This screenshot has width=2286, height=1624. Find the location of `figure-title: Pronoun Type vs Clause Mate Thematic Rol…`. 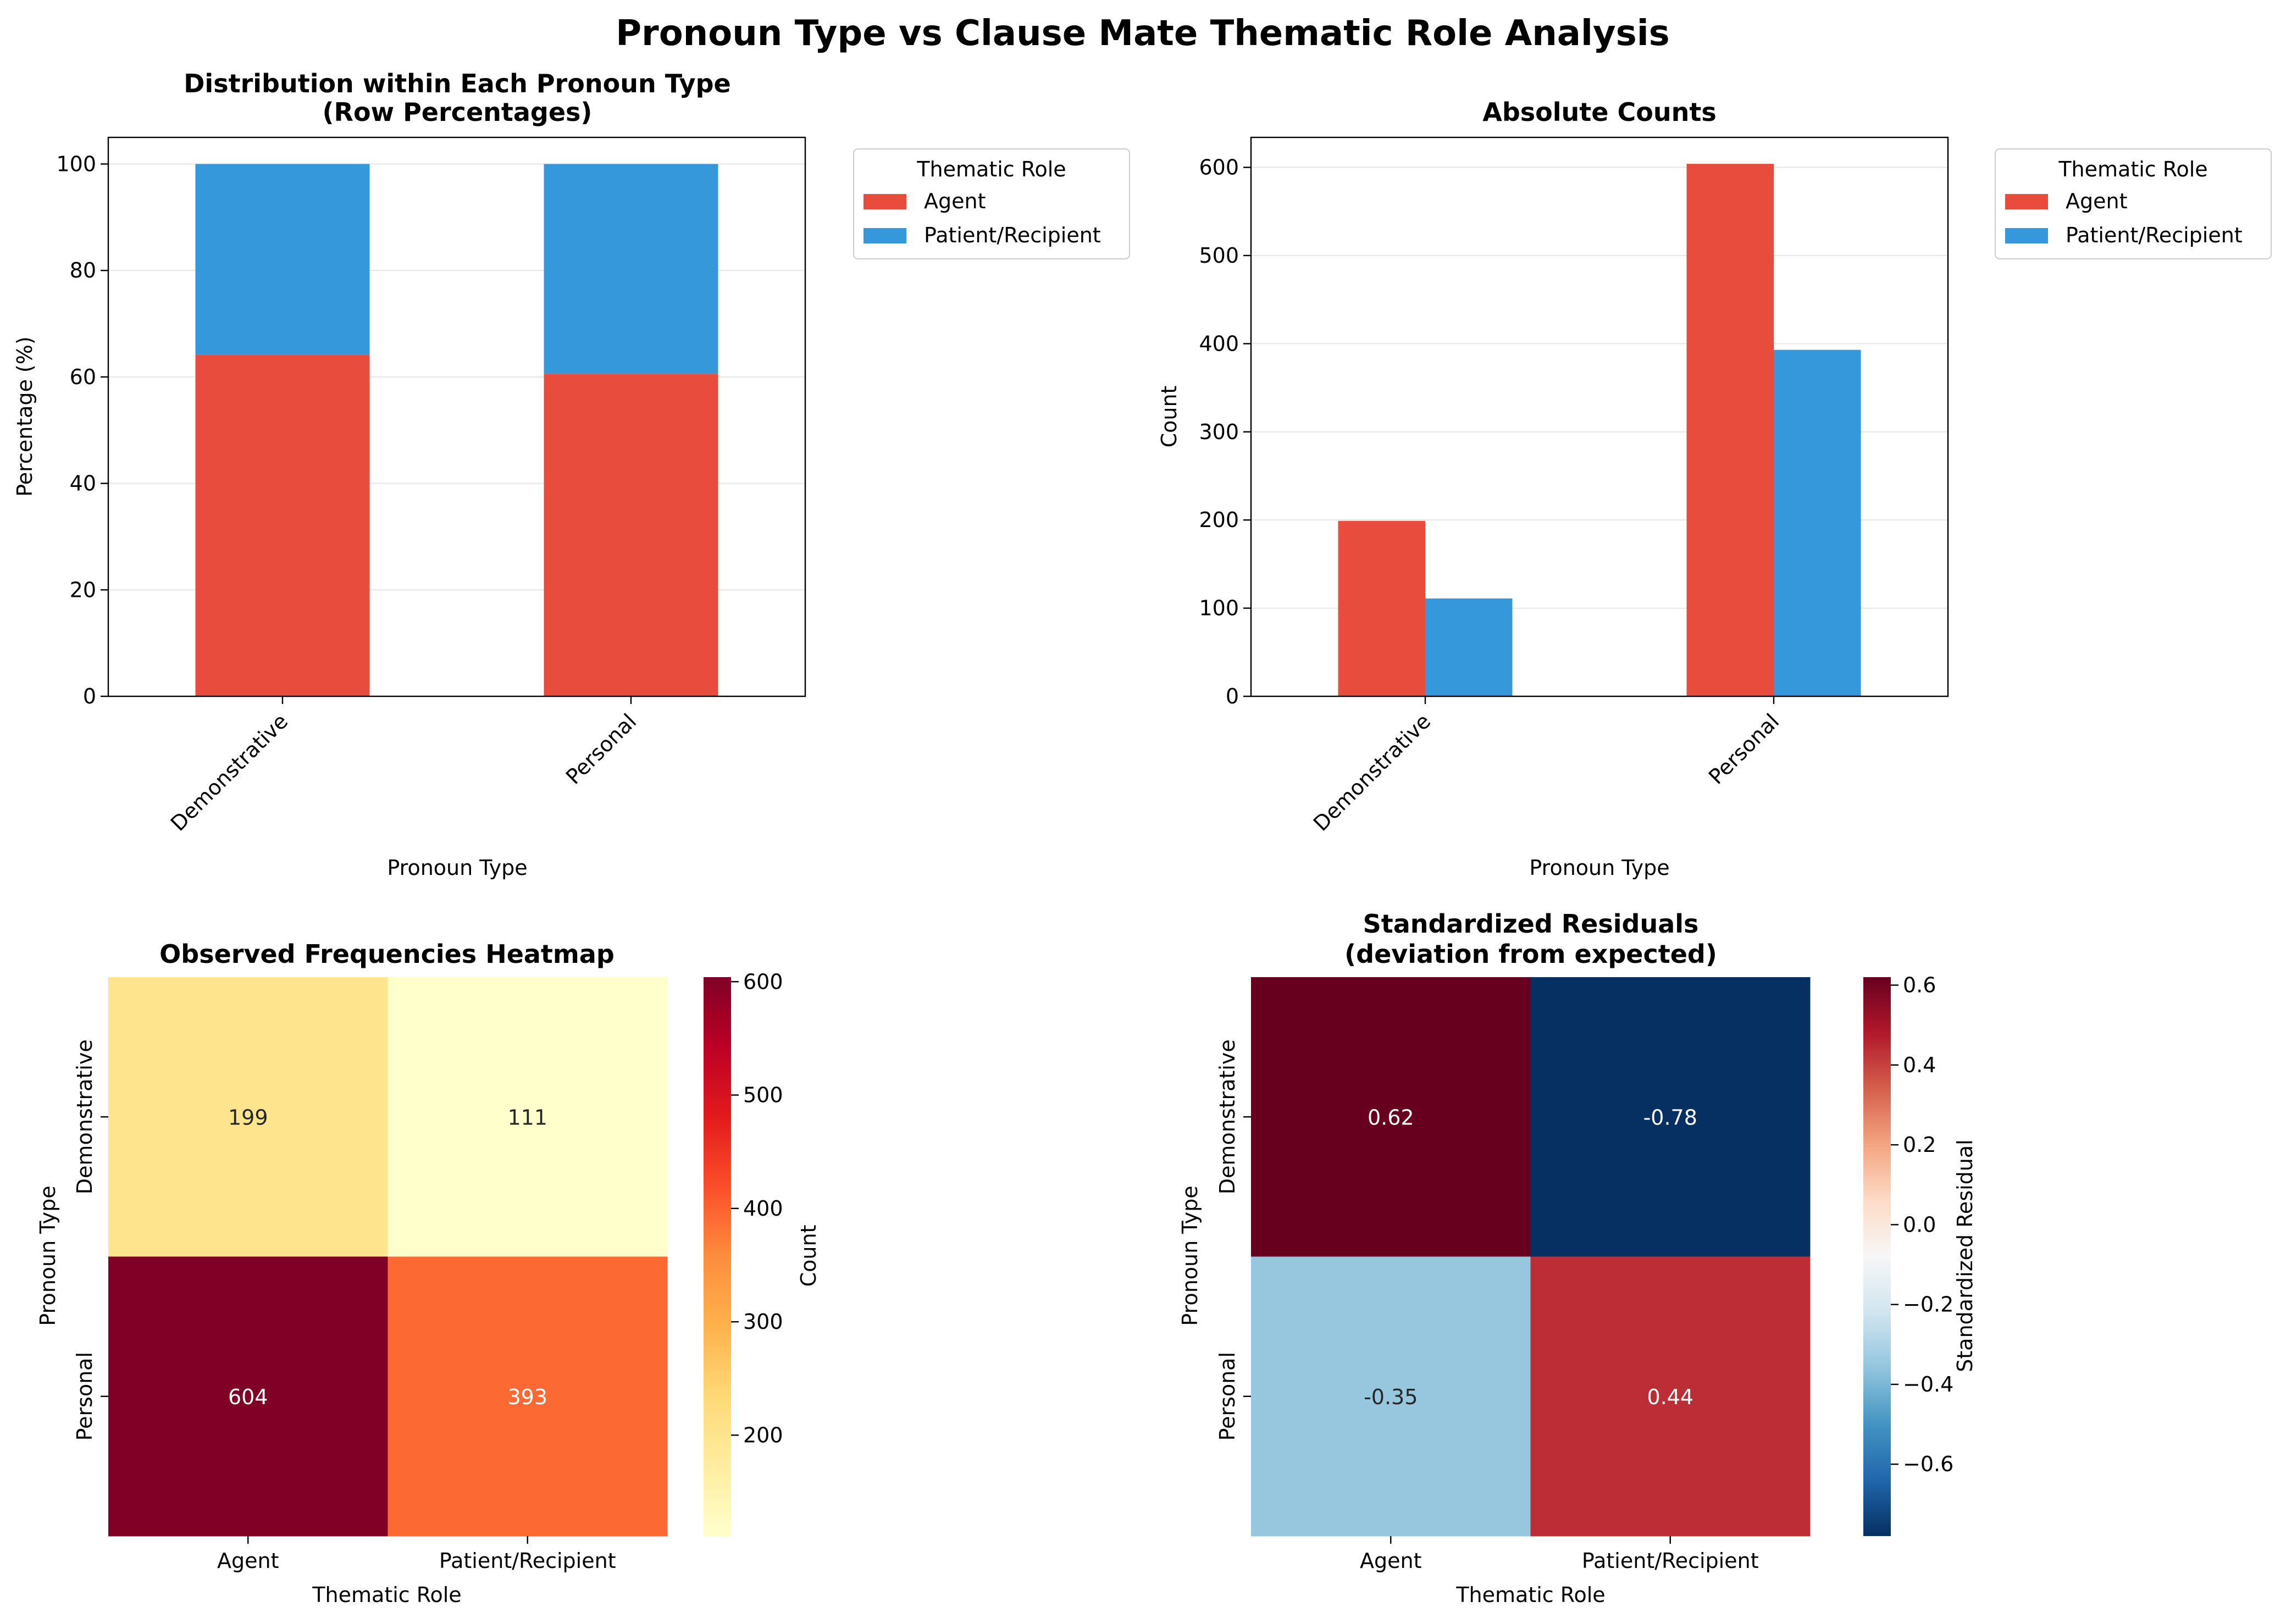

figure-title: Pronoun Type vs Clause Mate Thematic Rol… is located at coordinates (1143, 33).